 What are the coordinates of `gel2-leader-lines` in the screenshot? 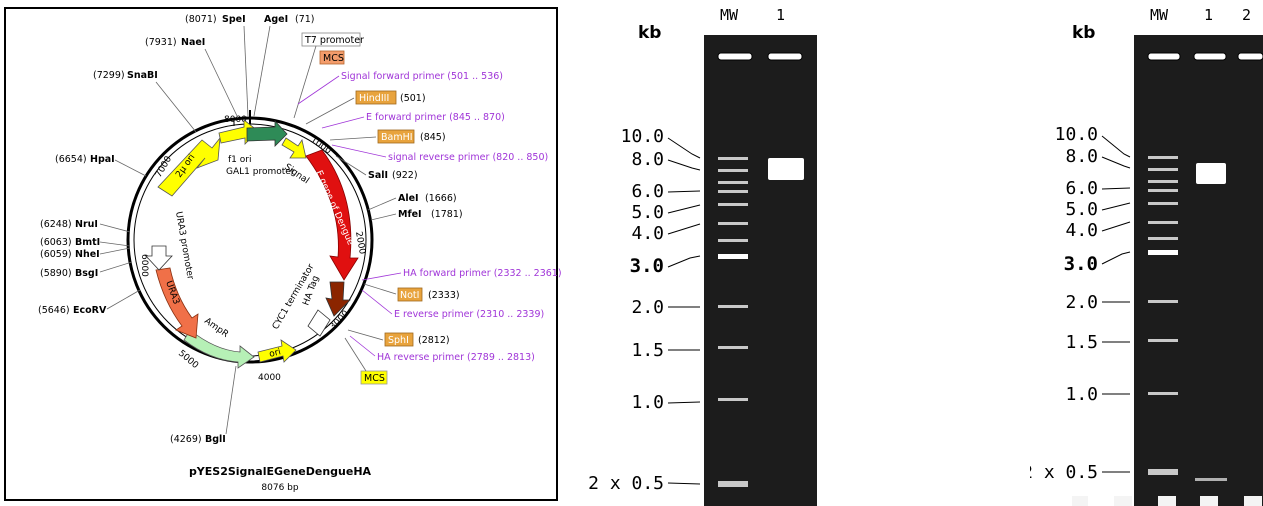 It's located at (1116, 304).